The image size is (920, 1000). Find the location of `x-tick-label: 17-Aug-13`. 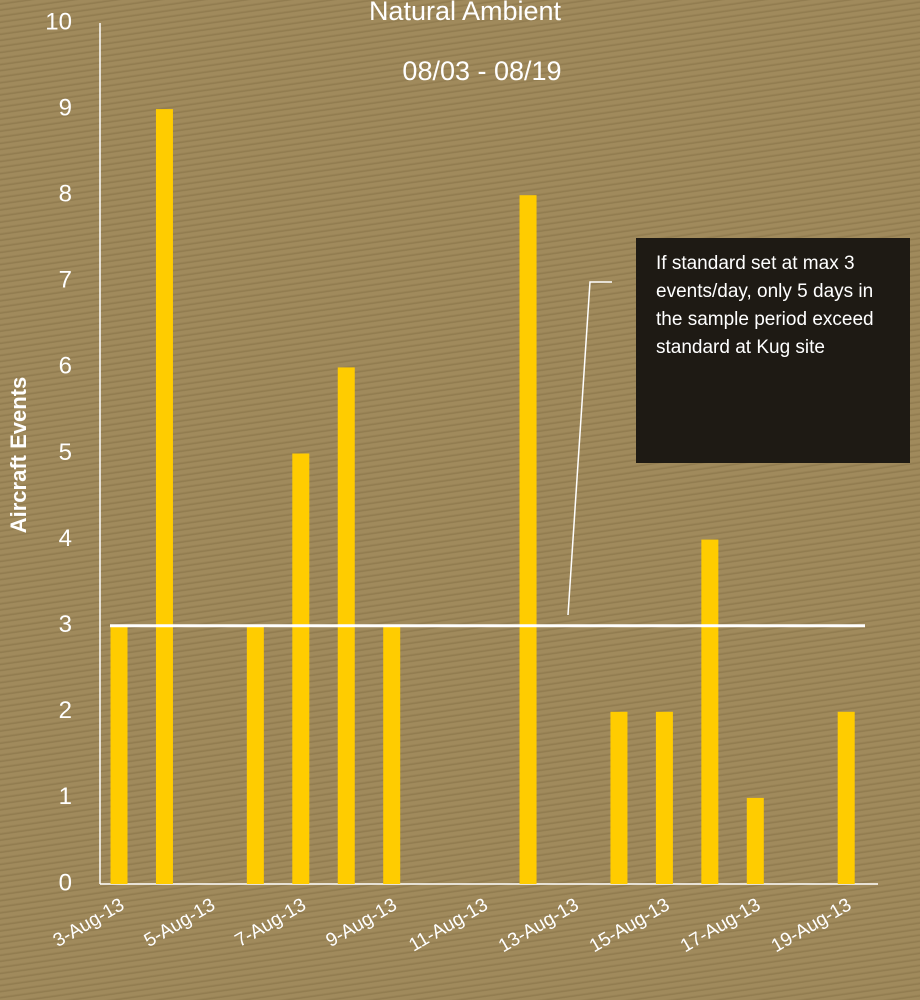

x-tick-label: 17-Aug-13 is located at coordinates (720, 925).